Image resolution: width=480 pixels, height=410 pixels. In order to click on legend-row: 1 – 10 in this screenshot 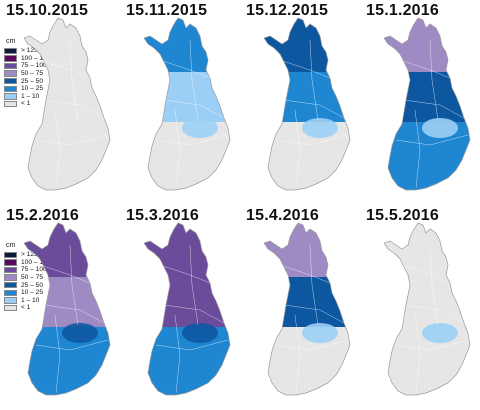, I will do `click(27, 301)`.